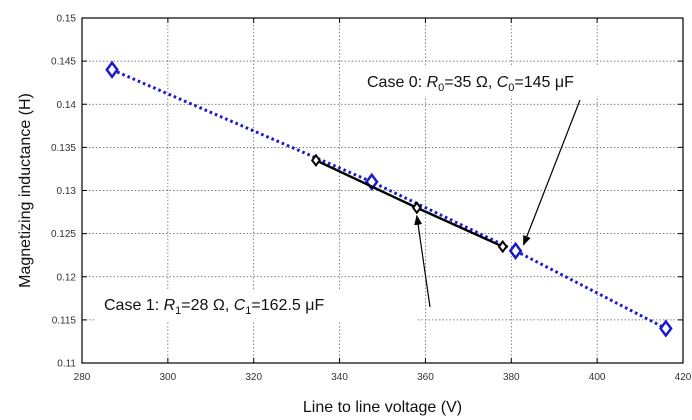 This screenshot has height=420, width=692. Describe the element at coordinates (683, 377) in the screenshot. I see `x-tick-label: 420` at that location.